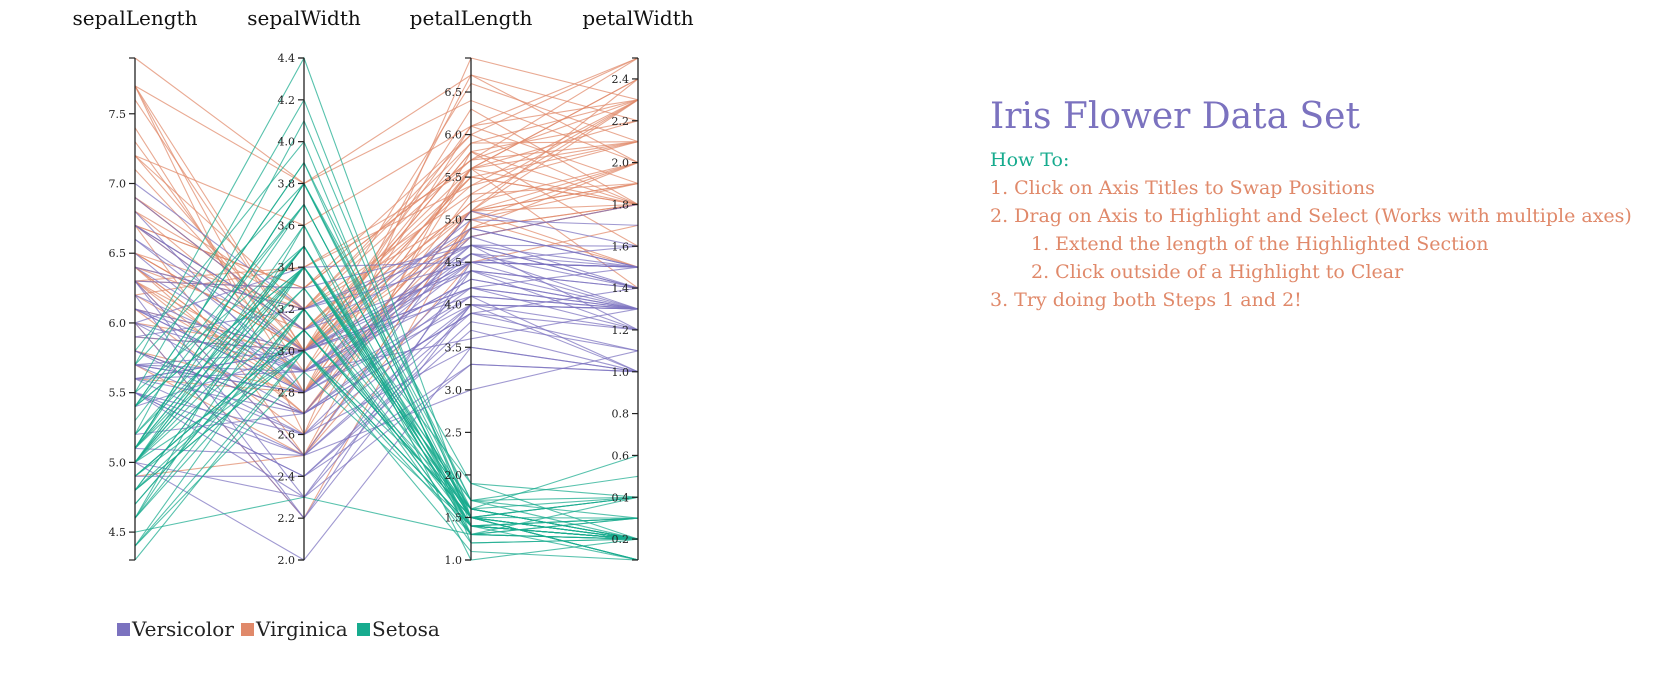 The width and height of the screenshot is (1664, 683). What do you see at coordinates (287, 100) in the screenshot?
I see `tick-label: 4.2` at bounding box center [287, 100].